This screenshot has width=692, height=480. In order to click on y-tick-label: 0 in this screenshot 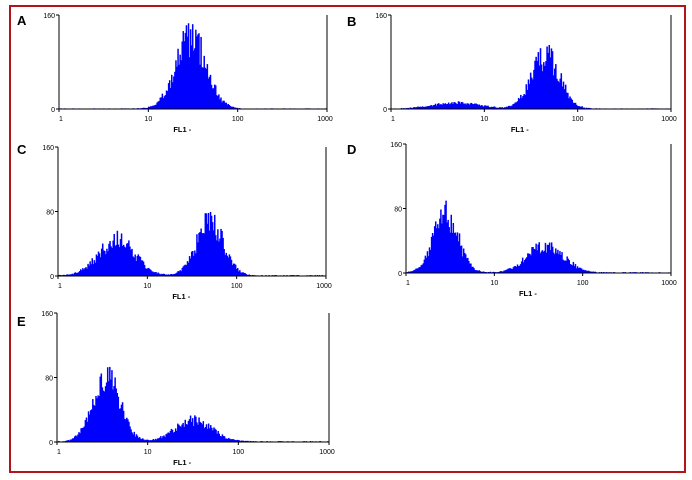, I will do `click(385, 110)`.